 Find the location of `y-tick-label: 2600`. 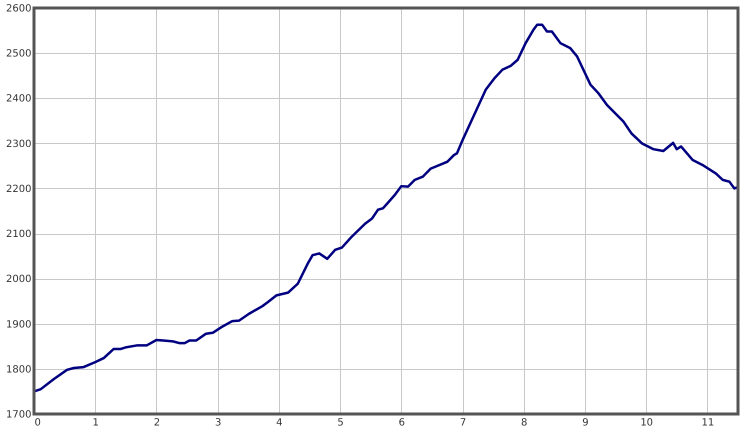

y-tick-label: 2600 is located at coordinates (19, 9).